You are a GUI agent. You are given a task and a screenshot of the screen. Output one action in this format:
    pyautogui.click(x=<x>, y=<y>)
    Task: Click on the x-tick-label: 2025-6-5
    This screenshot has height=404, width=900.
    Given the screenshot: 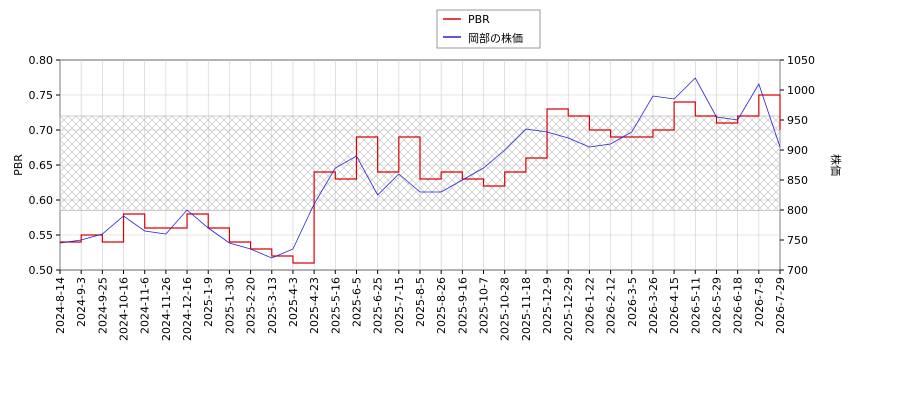 What is the action you would take?
    pyautogui.click(x=356, y=302)
    